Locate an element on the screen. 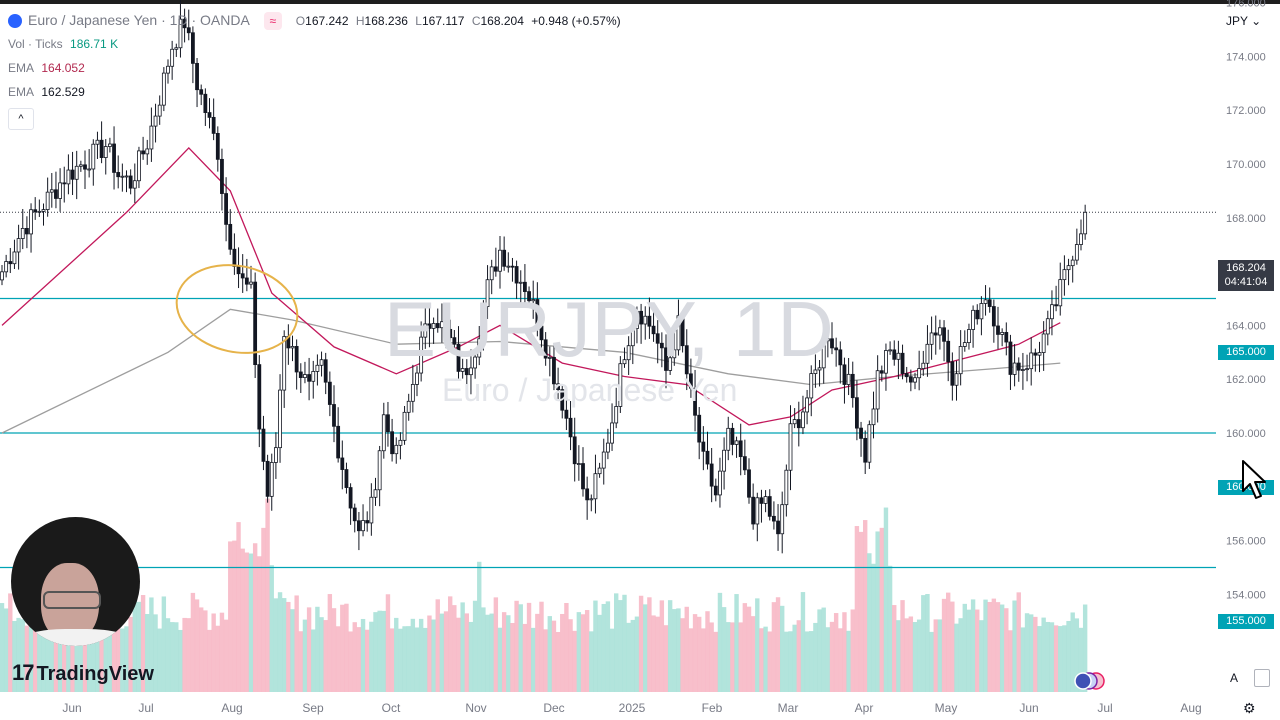 The width and height of the screenshot is (1280, 720). annotation-ellipse is located at coordinates (236, 308).